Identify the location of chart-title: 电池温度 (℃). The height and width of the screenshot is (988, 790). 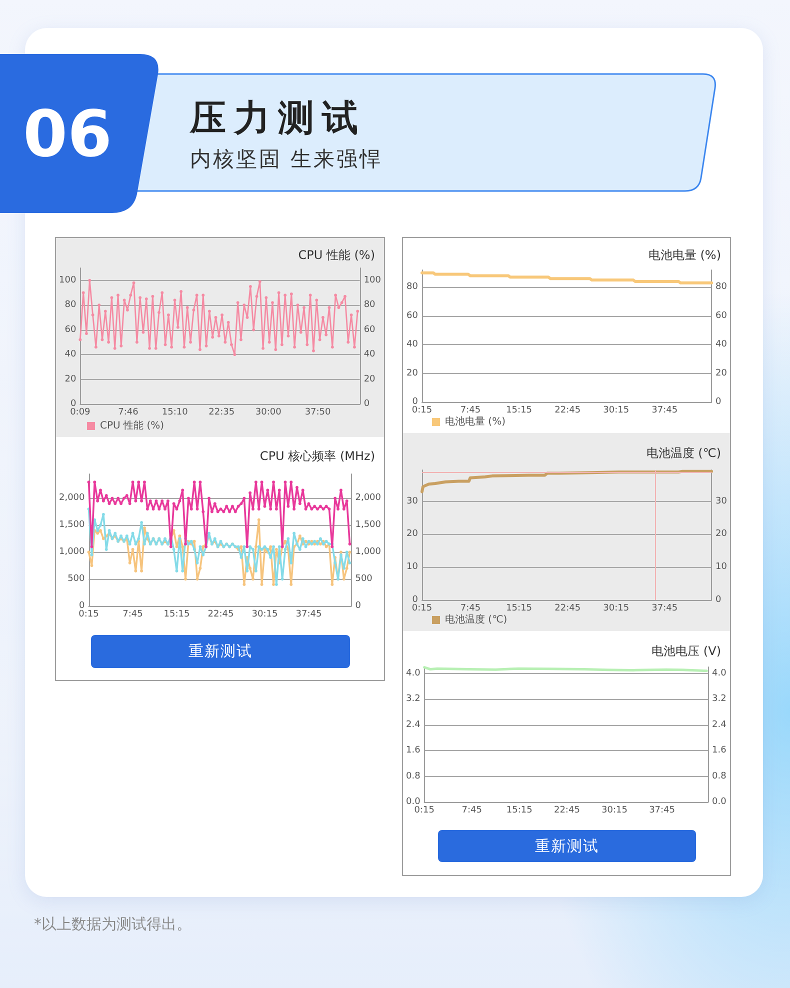
(683, 453).